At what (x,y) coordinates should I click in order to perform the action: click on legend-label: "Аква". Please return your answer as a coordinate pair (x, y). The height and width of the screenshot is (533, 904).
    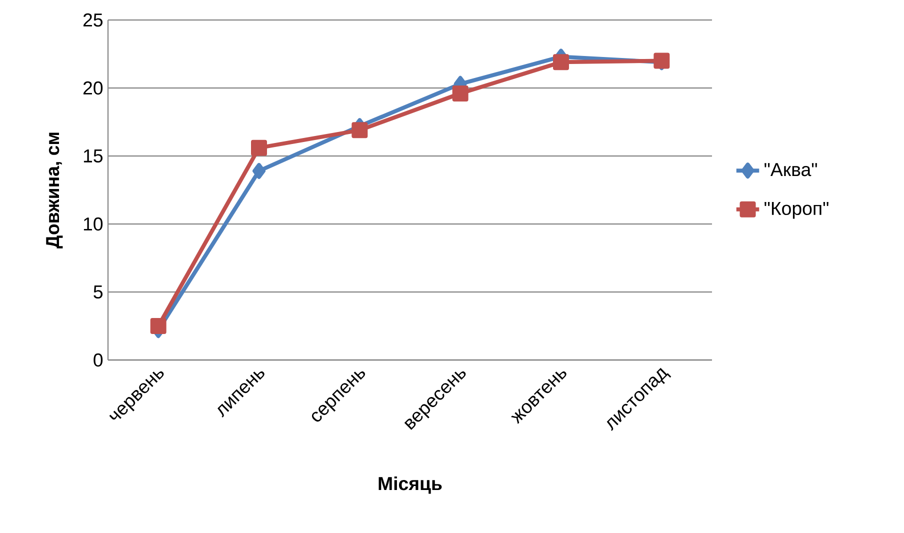
    Looking at the image, I should click on (790, 169).